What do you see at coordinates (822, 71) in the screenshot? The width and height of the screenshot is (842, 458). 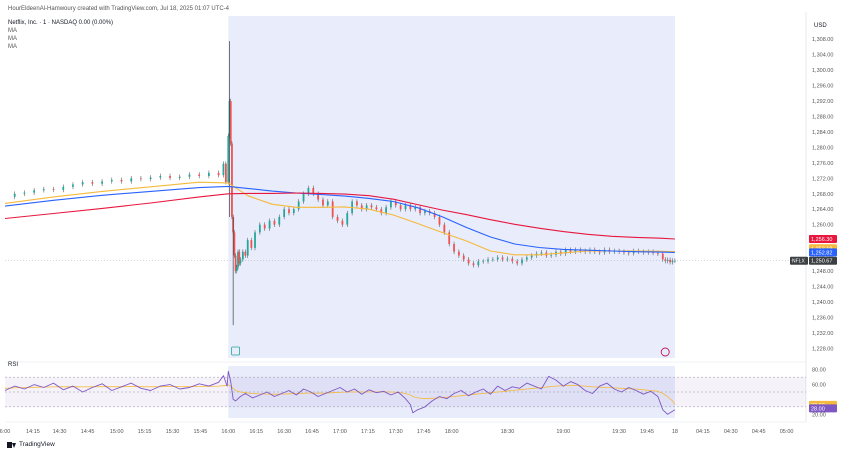 I see `price-tick-label: 1,300.00` at bounding box center [822, 71].